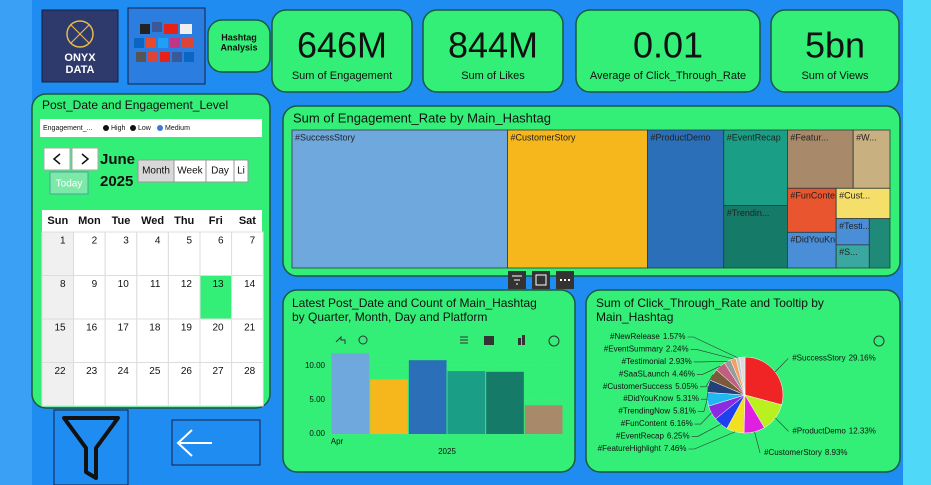  What do you see at coordinates (57, 159) in the screenshot?
I see `prev-button` at bounding box center [57, 159].